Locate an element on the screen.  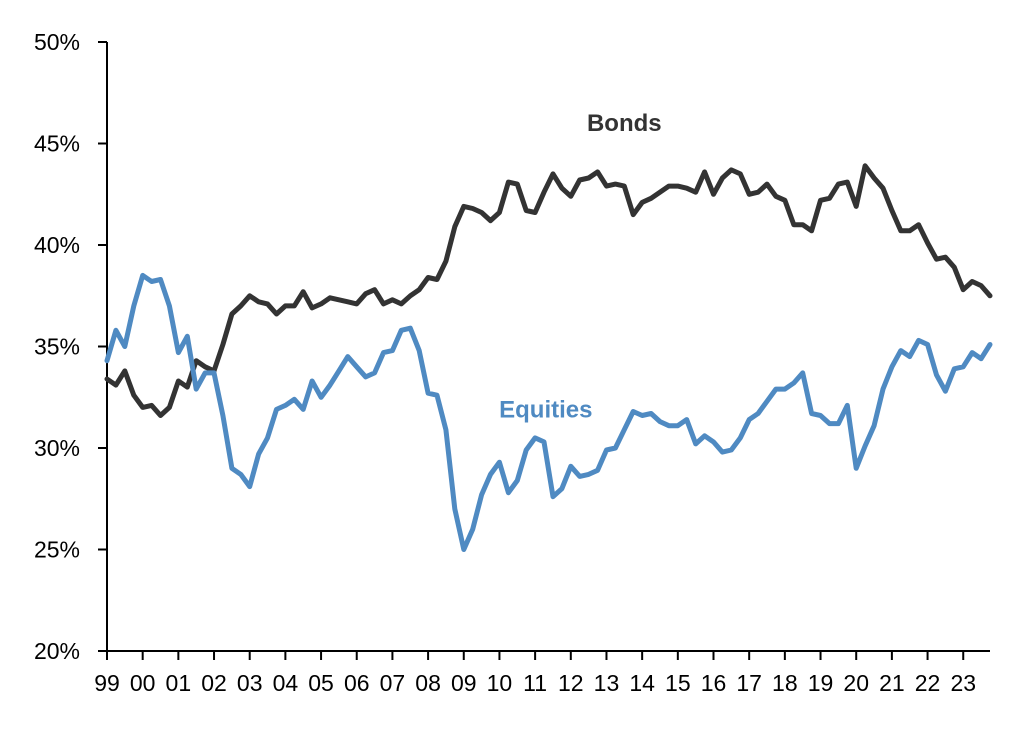
x-tick-label: 22 is located at coordinates (928, 683).